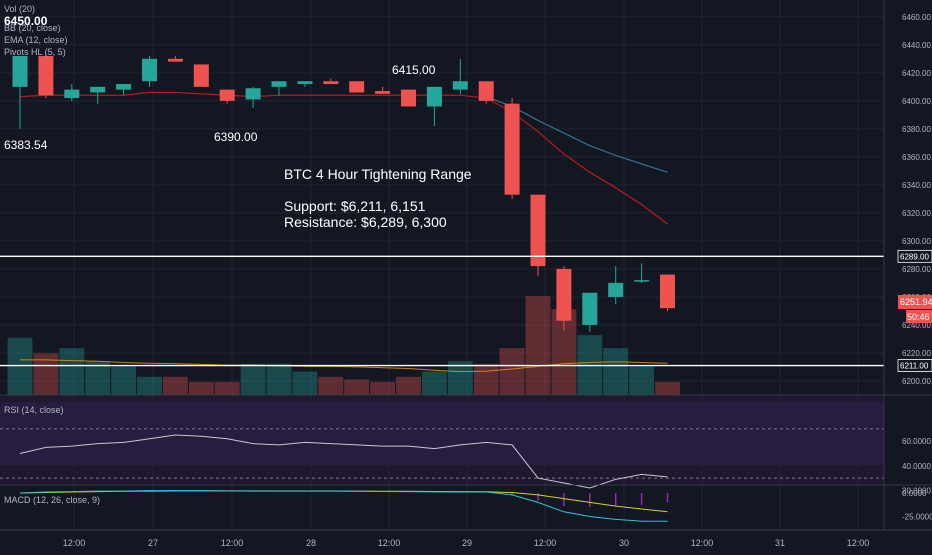 This screenshot has height=555, width=932. What do you see at coordinates (624, 543) in the screenshot?
I see `time-tick-label: 30` at bounding box center [624, 543].